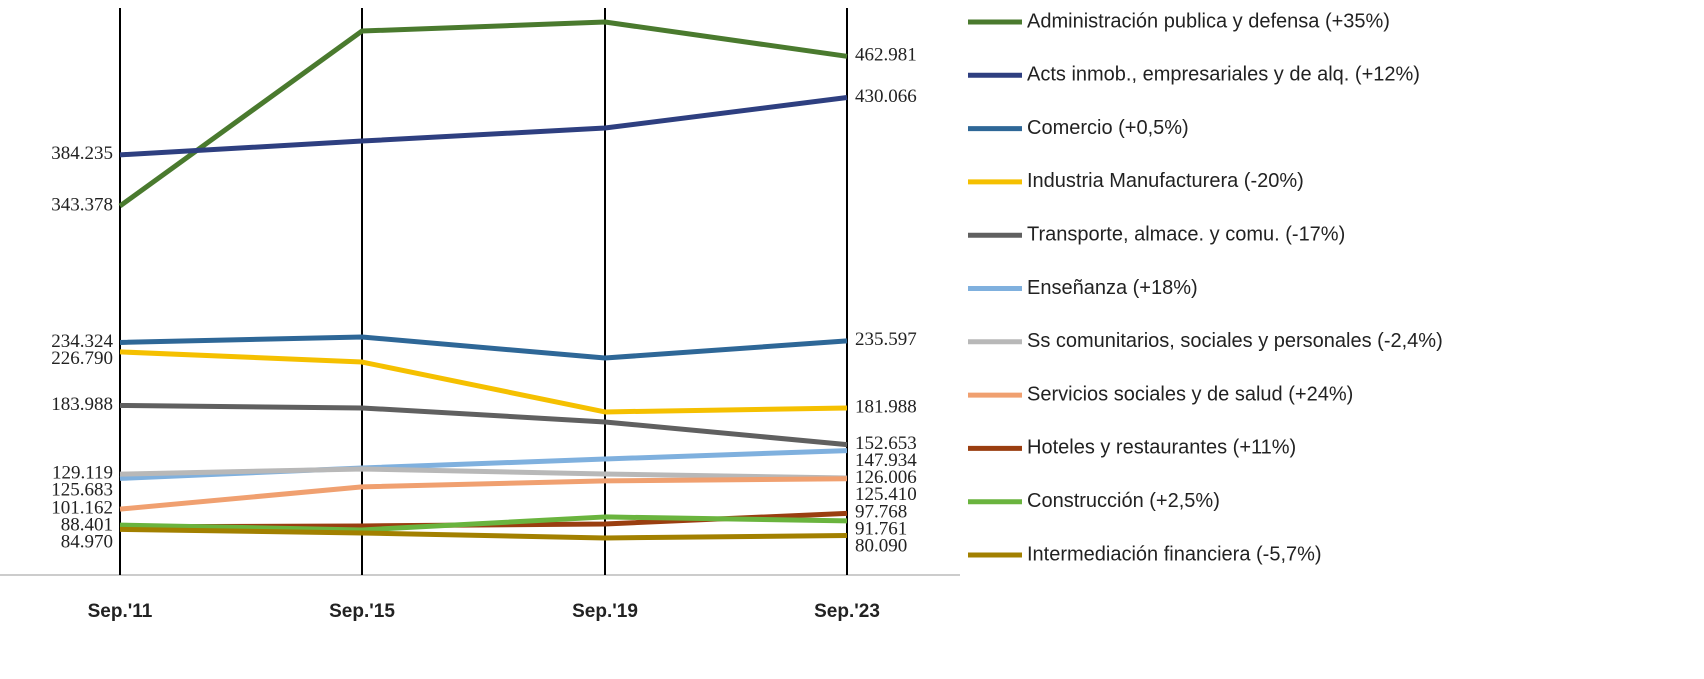 This screenshot has height=679, width=1704. I want to click on value-label: 88.401, so click(87, 524).